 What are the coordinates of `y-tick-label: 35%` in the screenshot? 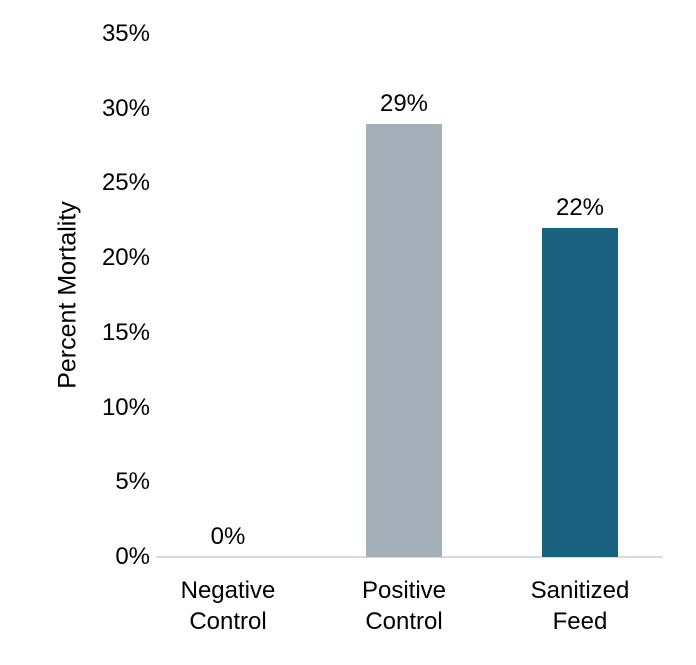 It's located at (125, 33).